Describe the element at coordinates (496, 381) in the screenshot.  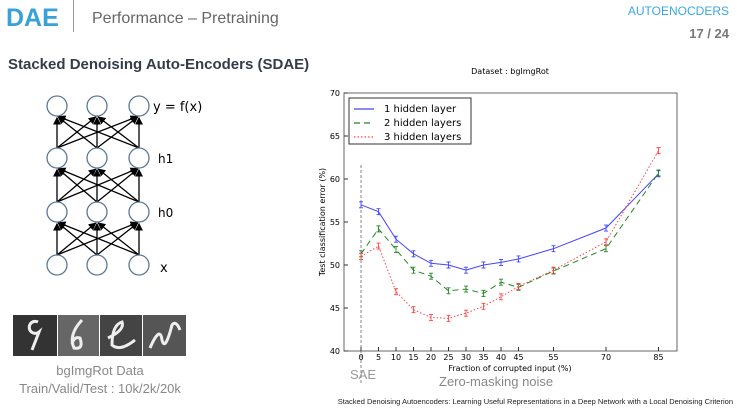
I see `noise-annotation: Zero-masking noise` at that location.